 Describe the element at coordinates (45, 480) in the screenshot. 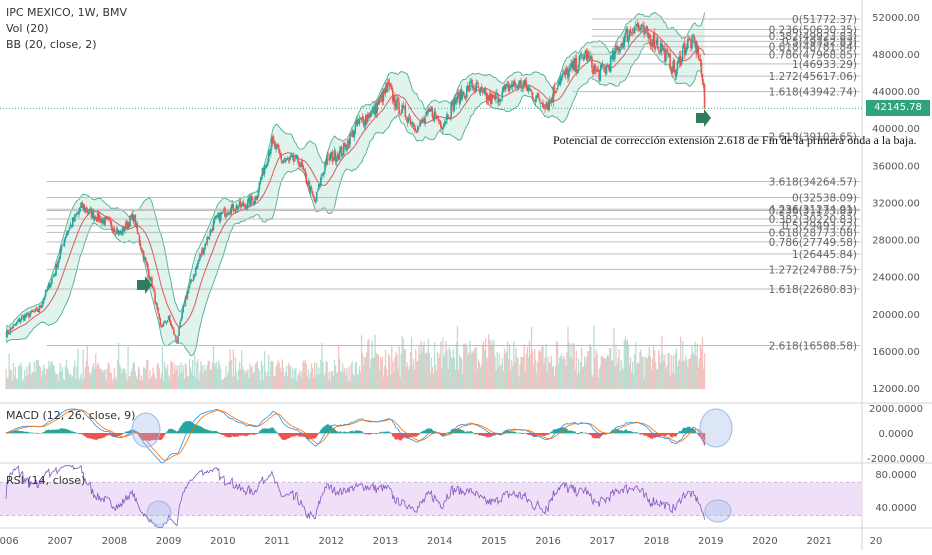

I see `rsi-label: RSI (14, close)` at that location.